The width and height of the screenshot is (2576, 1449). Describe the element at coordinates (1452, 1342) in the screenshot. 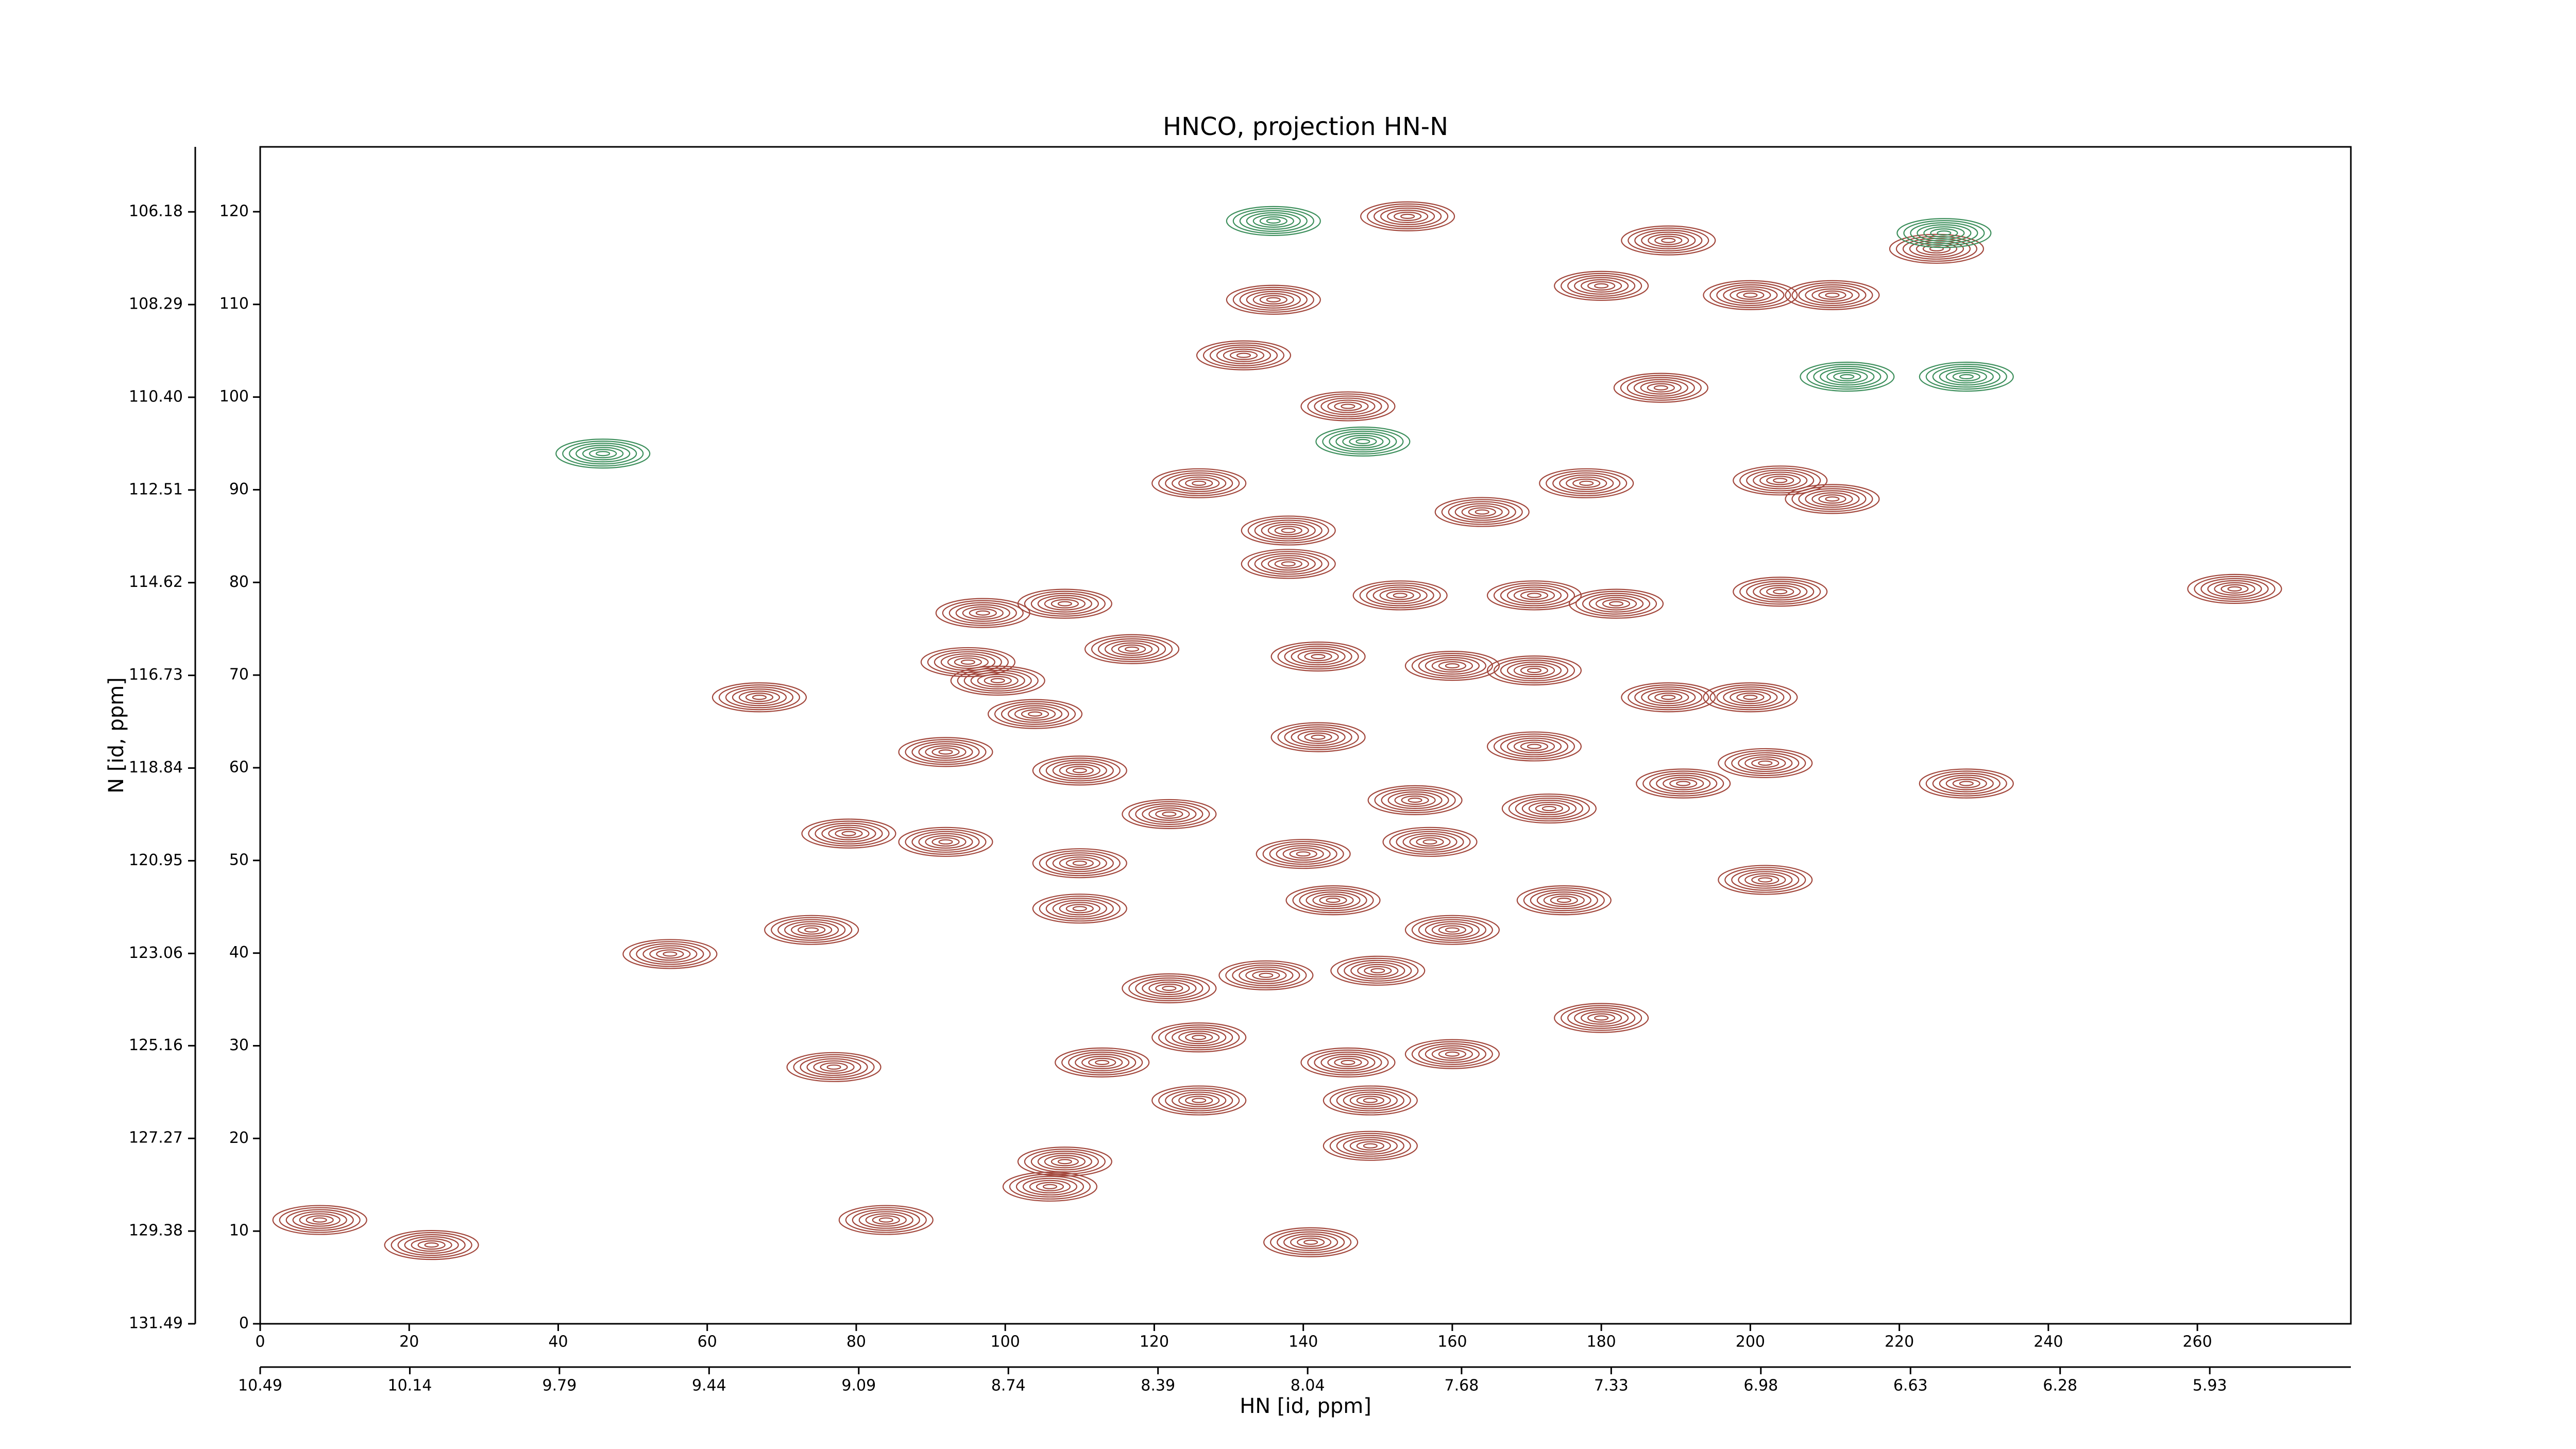

I see `x-tick-label: 160` at that location.